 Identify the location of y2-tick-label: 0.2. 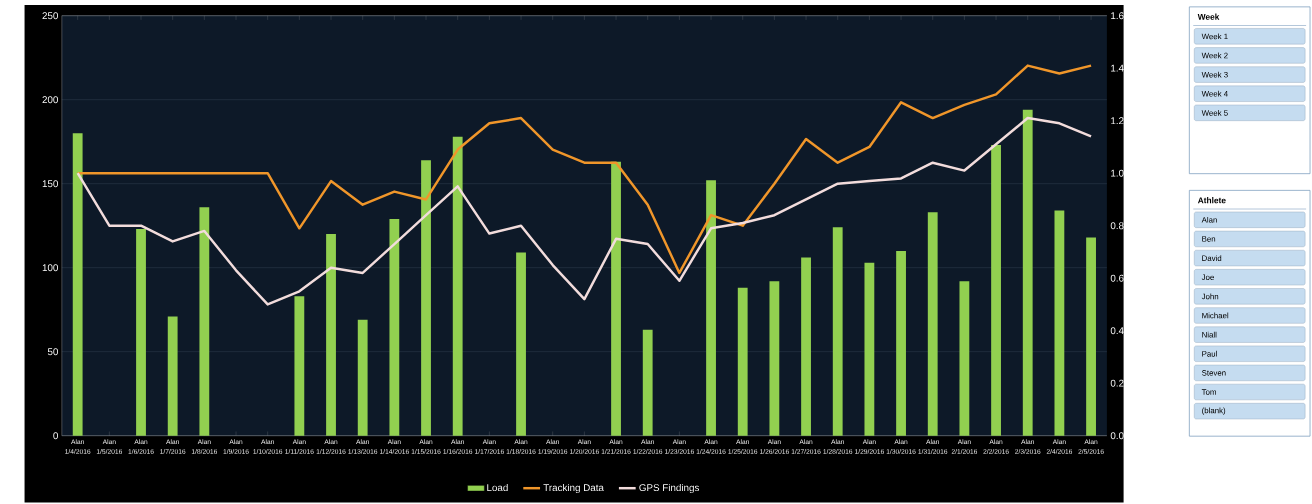
(1117, 383).